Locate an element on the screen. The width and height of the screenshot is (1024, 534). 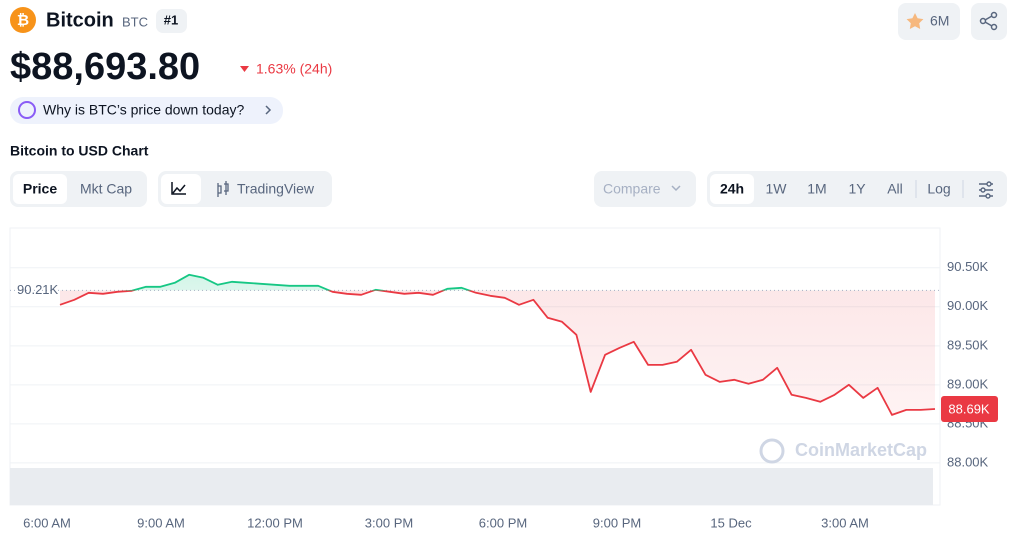
tool-tab: TradingView is located at coordinates (276, 189).